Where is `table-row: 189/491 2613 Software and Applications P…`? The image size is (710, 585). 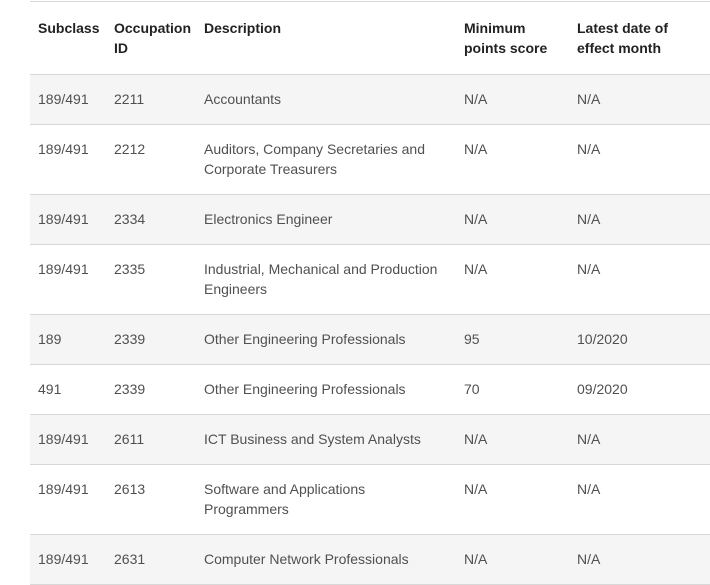
table-row: 189/491 2613 Software and Applications P… is located at coordinates (370, 500).